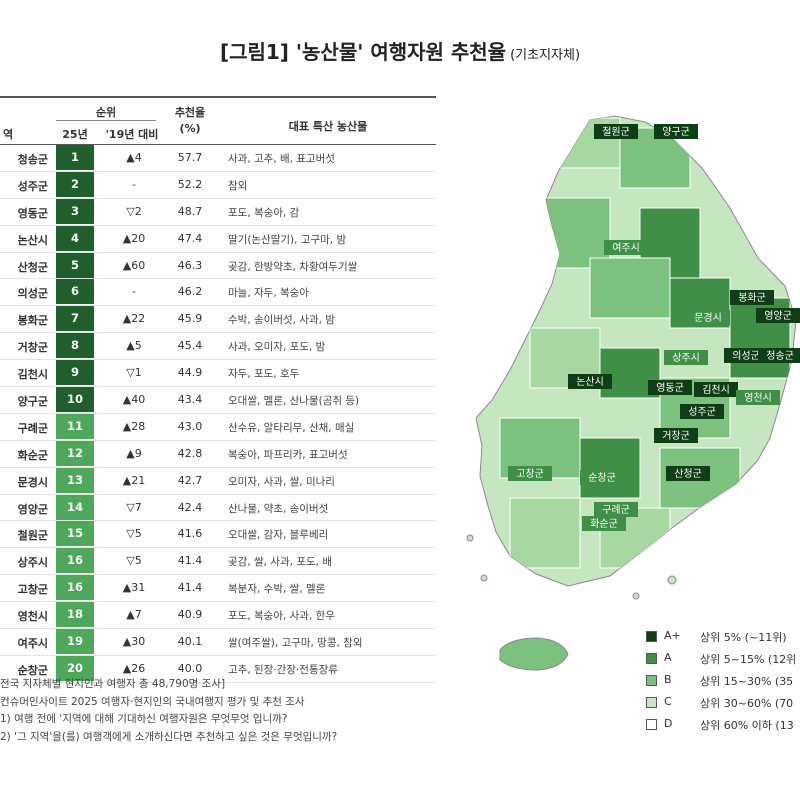  Describe the element at coordinates (32, 482) in the screenshot. I see `region-name: 문경시` at that location.